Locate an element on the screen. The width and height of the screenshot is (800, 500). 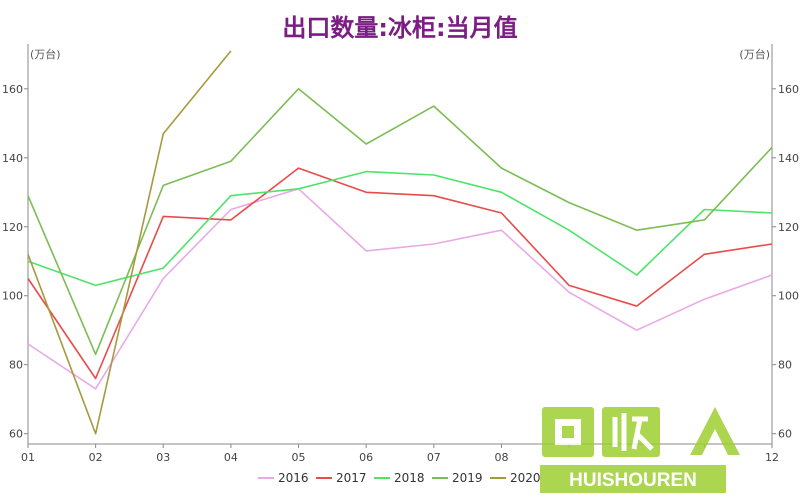
y-axis-unit-left: (万台) is located at coordinates (45, 54).